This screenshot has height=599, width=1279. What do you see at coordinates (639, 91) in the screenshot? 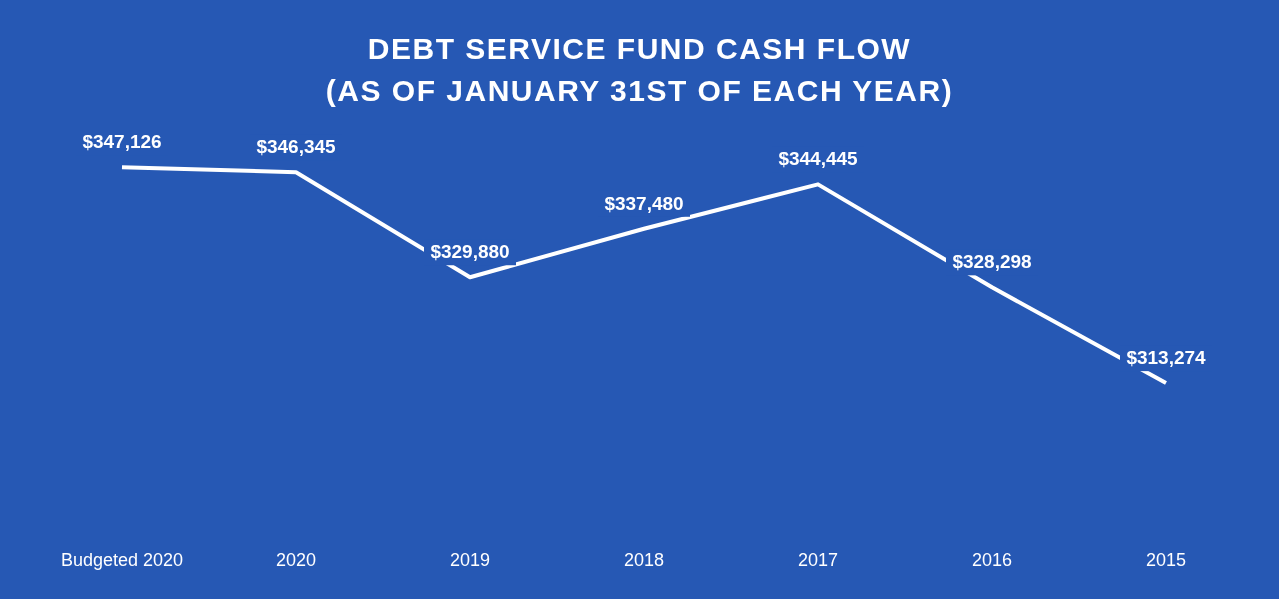
I see `chart-subtitle: (AS OF JANUARY 31ST OF EACH YEAR)` at bounding box center [639, 91].